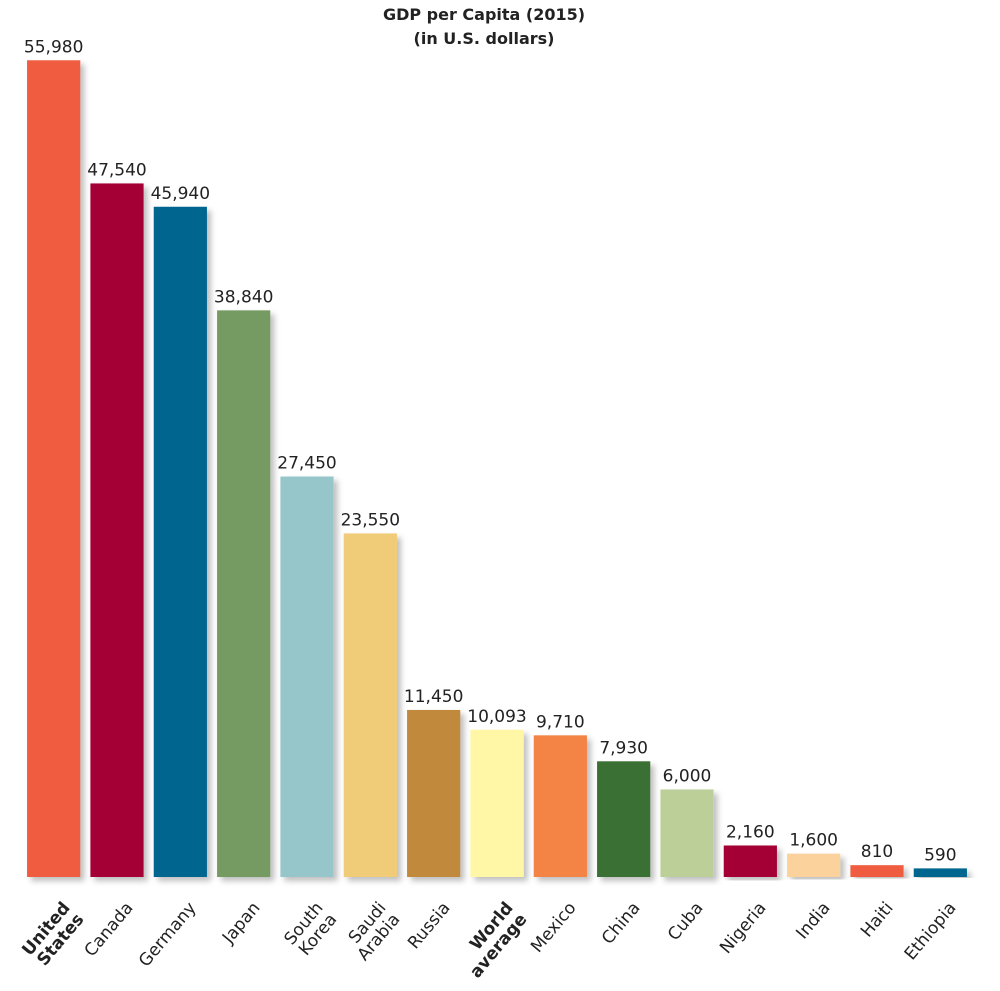  Describe the element at coordinates (370, 520) in the screenshot. I see `value-label: 23,550` at that location.